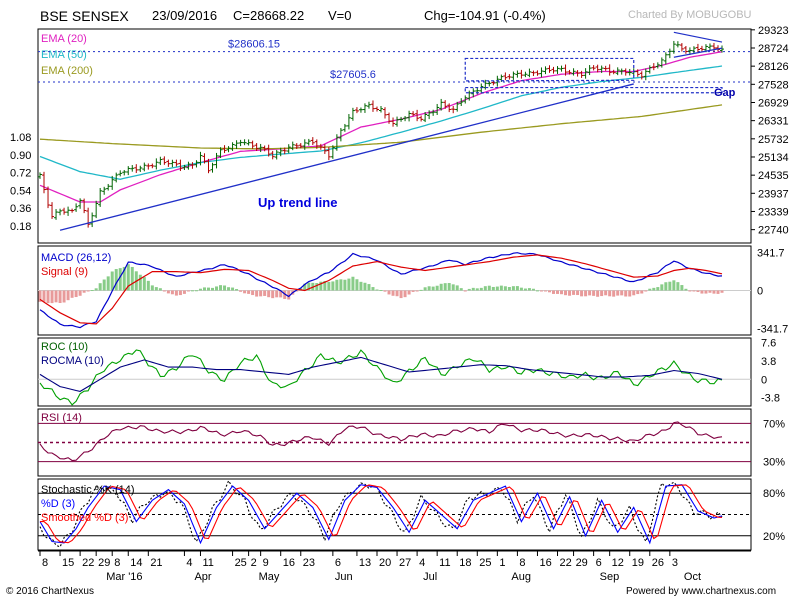 This screenshot has height=600, width=800. Describe the element at coordinates (774, 494) in the screenshot. I see `stoch-tick-label: 80%` at that location.